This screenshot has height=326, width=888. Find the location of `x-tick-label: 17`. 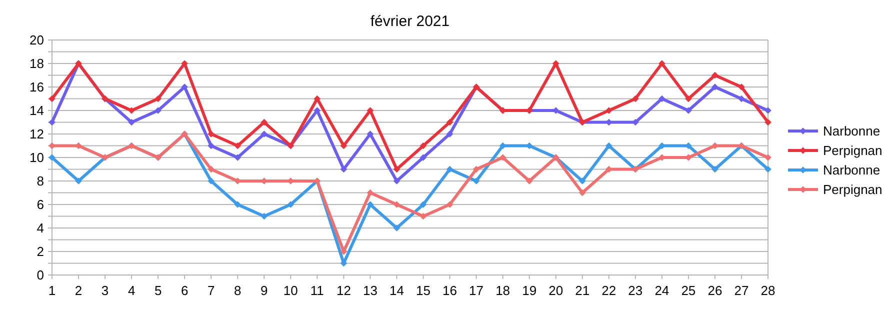

x-tick-label: 17 is located at coordinates (476, 290).